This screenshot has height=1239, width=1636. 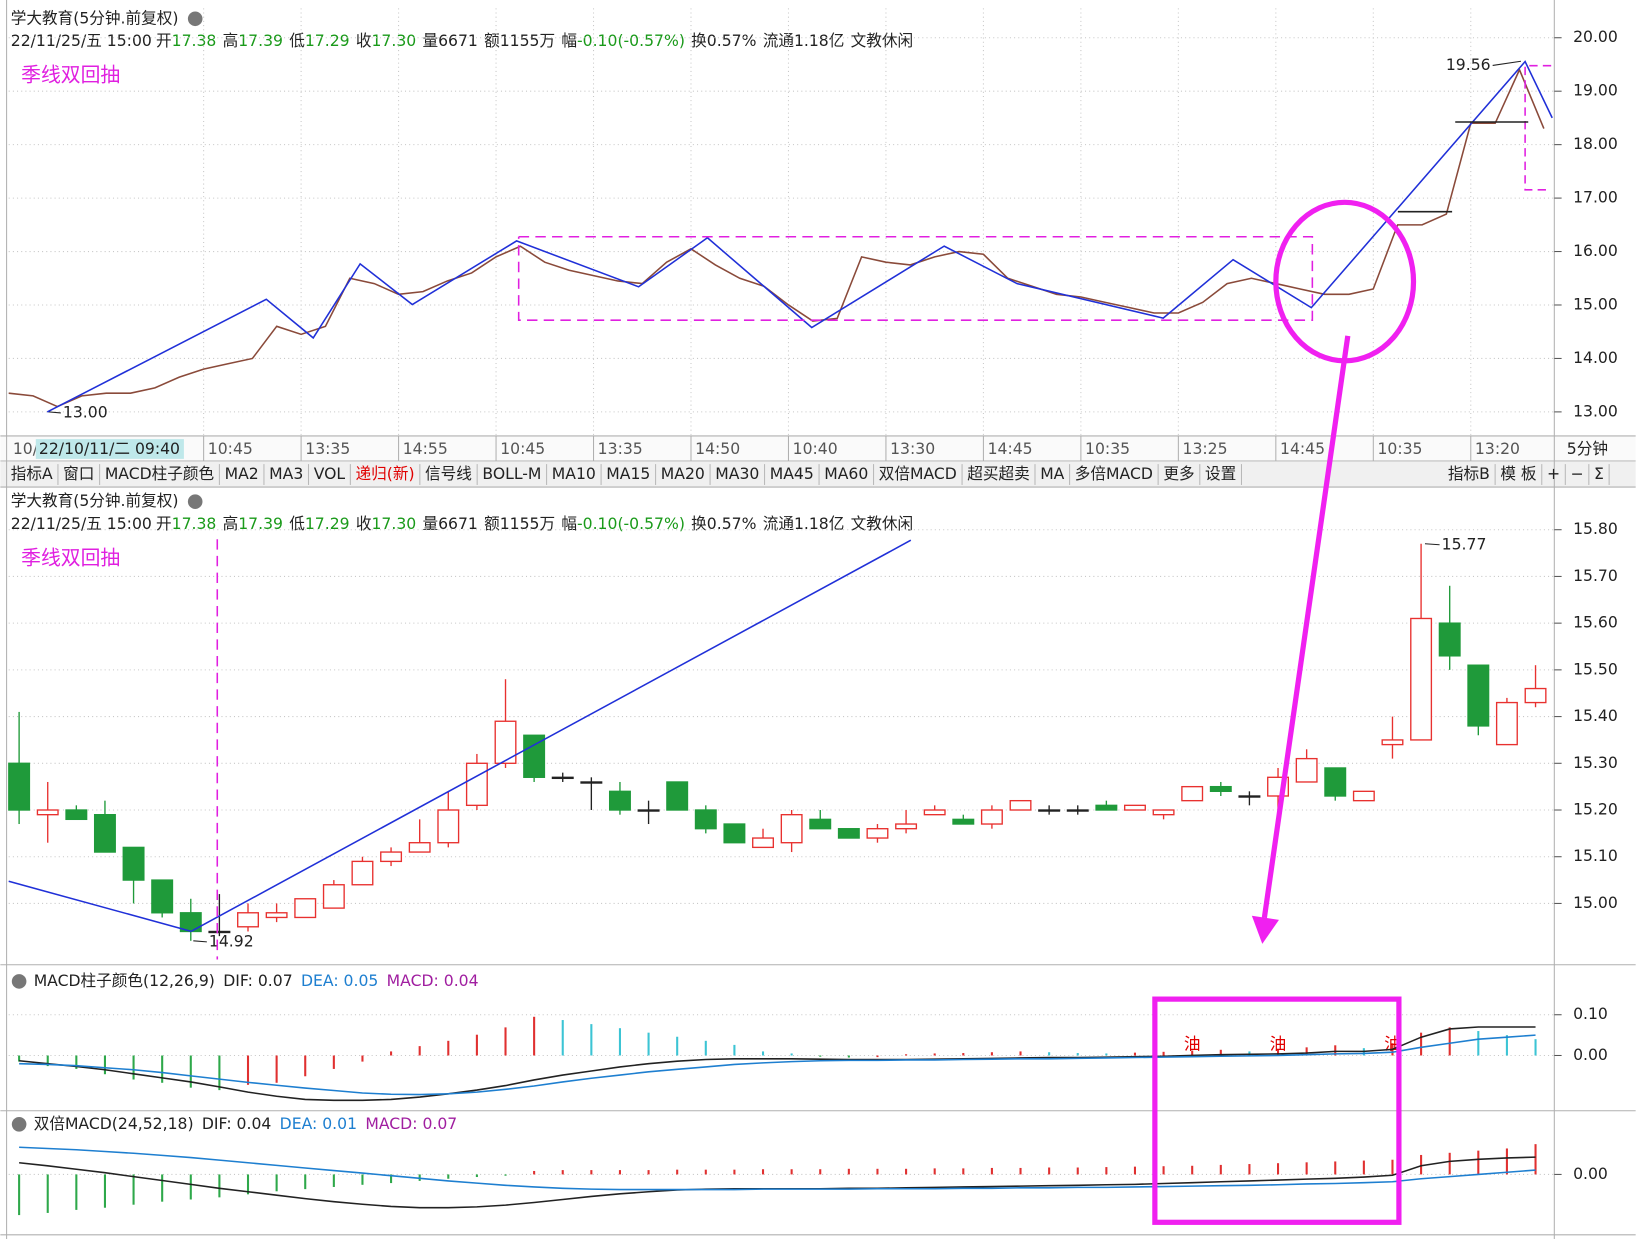 What do you see at coordinates (114, 1123) in the screenshot?
I see `indicator-title: 双倍MACD(24,52,18)` at bounding box center [114, 1123].